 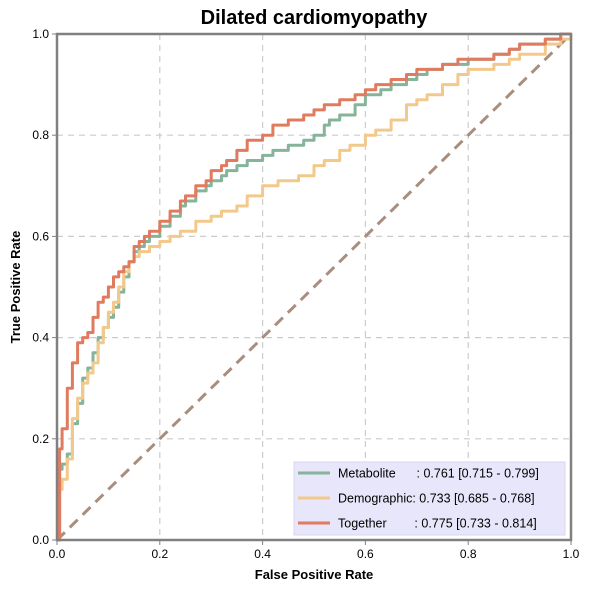 What do you see at coordinates (468, 554) in the screenshot?
I see `x-tick-label-4: 0.8` at bounding box center [468, 554].